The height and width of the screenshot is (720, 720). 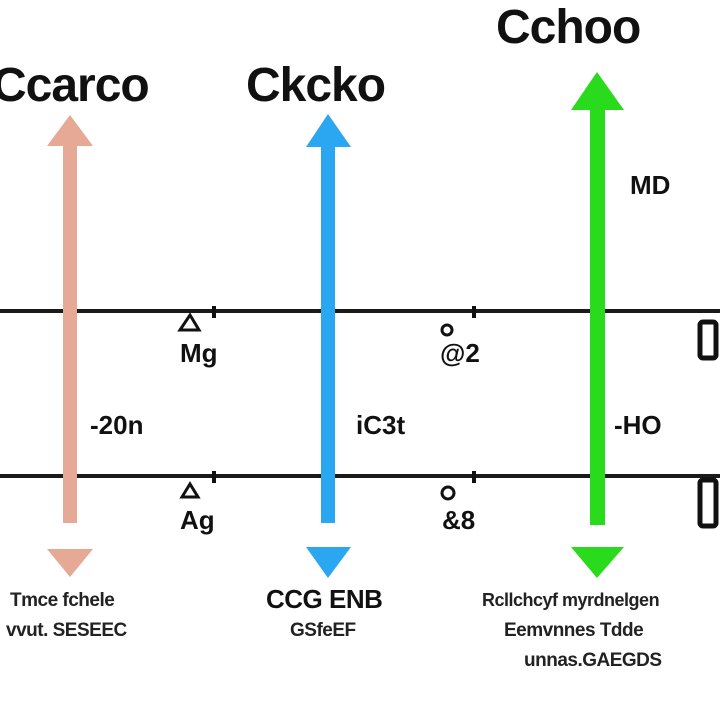 What do you see at coordinates (328, 346) in the screenshot?
I see `arrow-middle` at bounding box center [328, 346].